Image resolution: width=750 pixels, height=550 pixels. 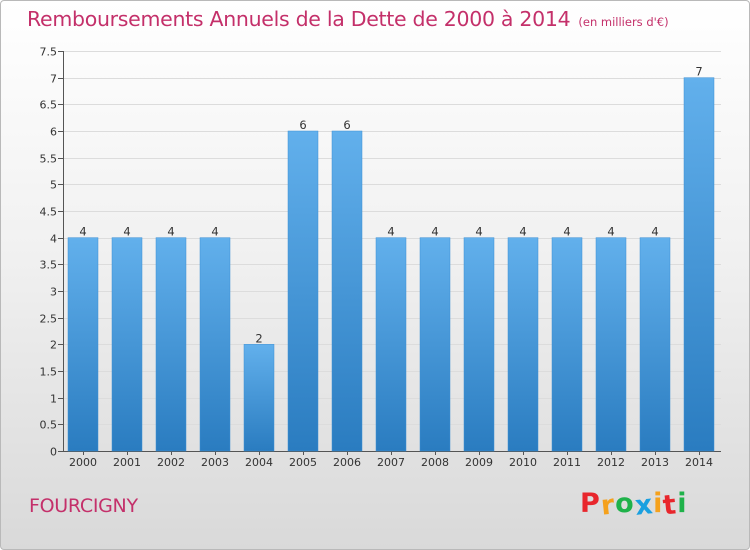 What do you see at coordinates (698, 72) in the screenshot?
I see `data-label: 7` at bounding box center [698, 72].